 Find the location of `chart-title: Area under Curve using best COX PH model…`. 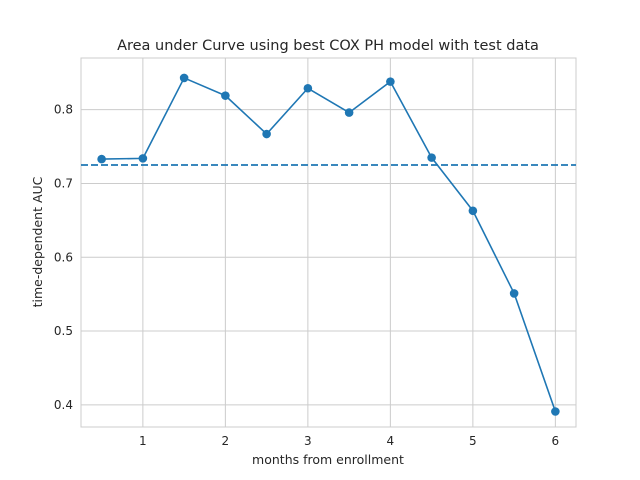

chart-title: Area under Curve using best COX PH model… is located at coordinates (328, 46).